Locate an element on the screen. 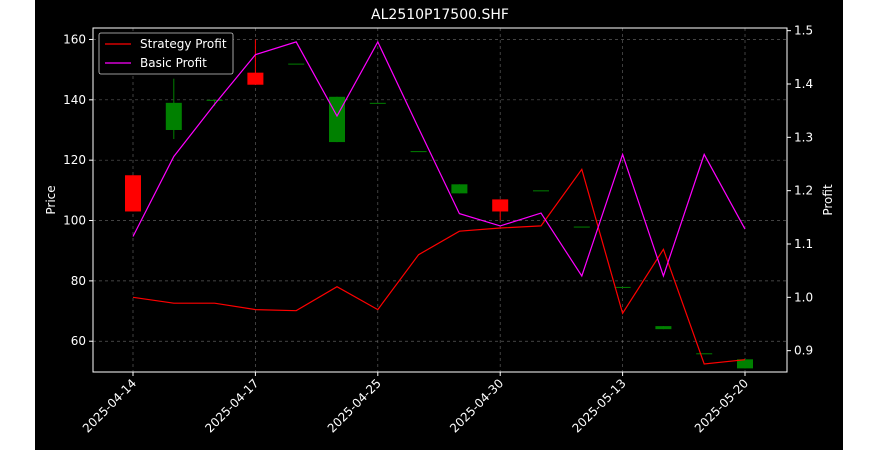 The height and width of the screenshot is (450, 878). right-axis-ticks: 0.9 1.0 1.1 1.2 1.3 1.4 1.5 is located at coordinates (800, 191).